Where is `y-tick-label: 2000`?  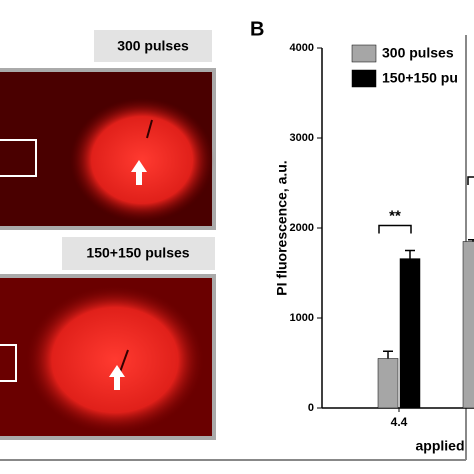
y-tick-label: 2000 is located at coordinates (302, 228).